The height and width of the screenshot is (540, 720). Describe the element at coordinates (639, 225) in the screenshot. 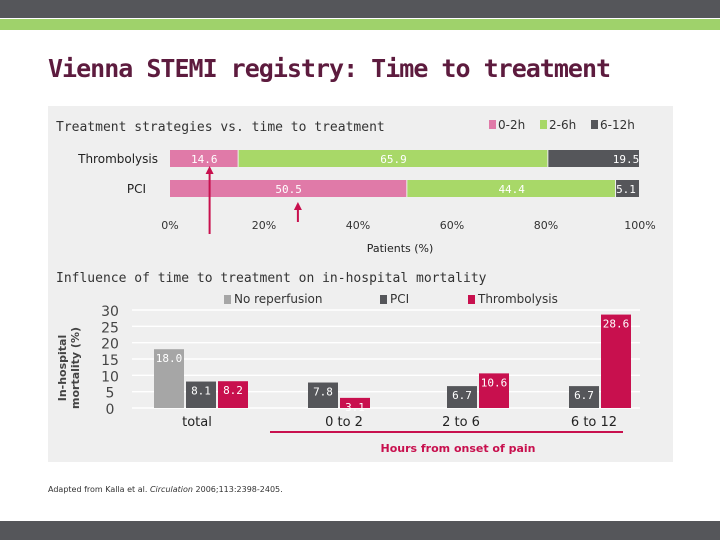

I see `chart1-x-tick-label: 100%` at that location.